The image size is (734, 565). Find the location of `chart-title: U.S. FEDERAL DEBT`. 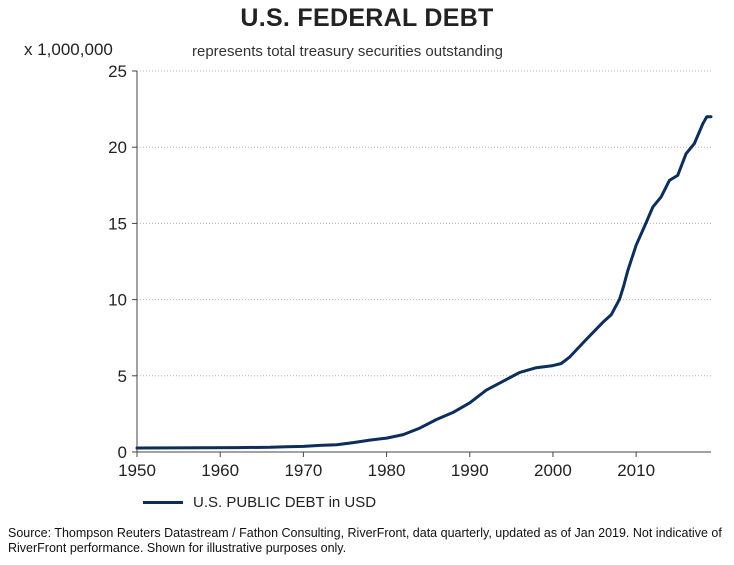

chart-title: U.S. FEDERAL DEBT is located at coordinates (367, 18).